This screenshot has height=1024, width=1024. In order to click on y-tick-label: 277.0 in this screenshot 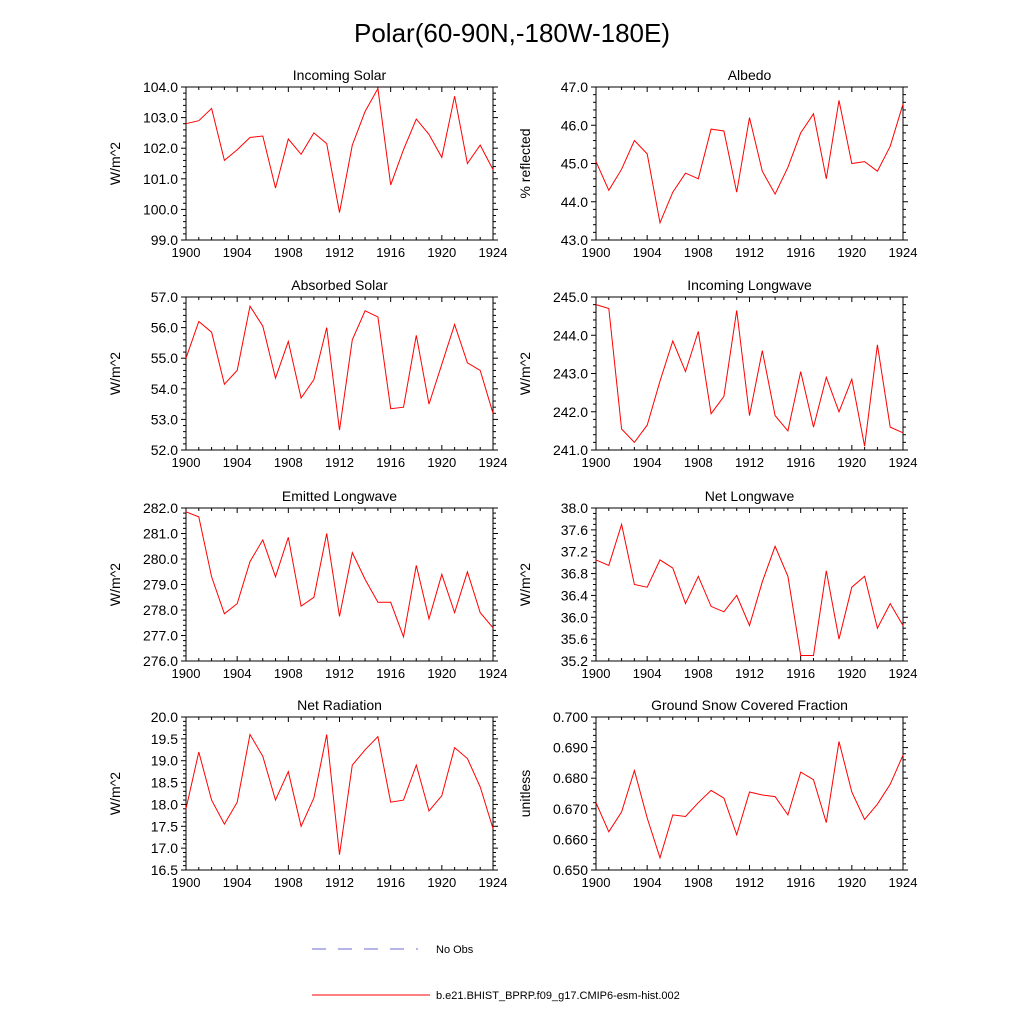, I will do `click(160, 636)`.